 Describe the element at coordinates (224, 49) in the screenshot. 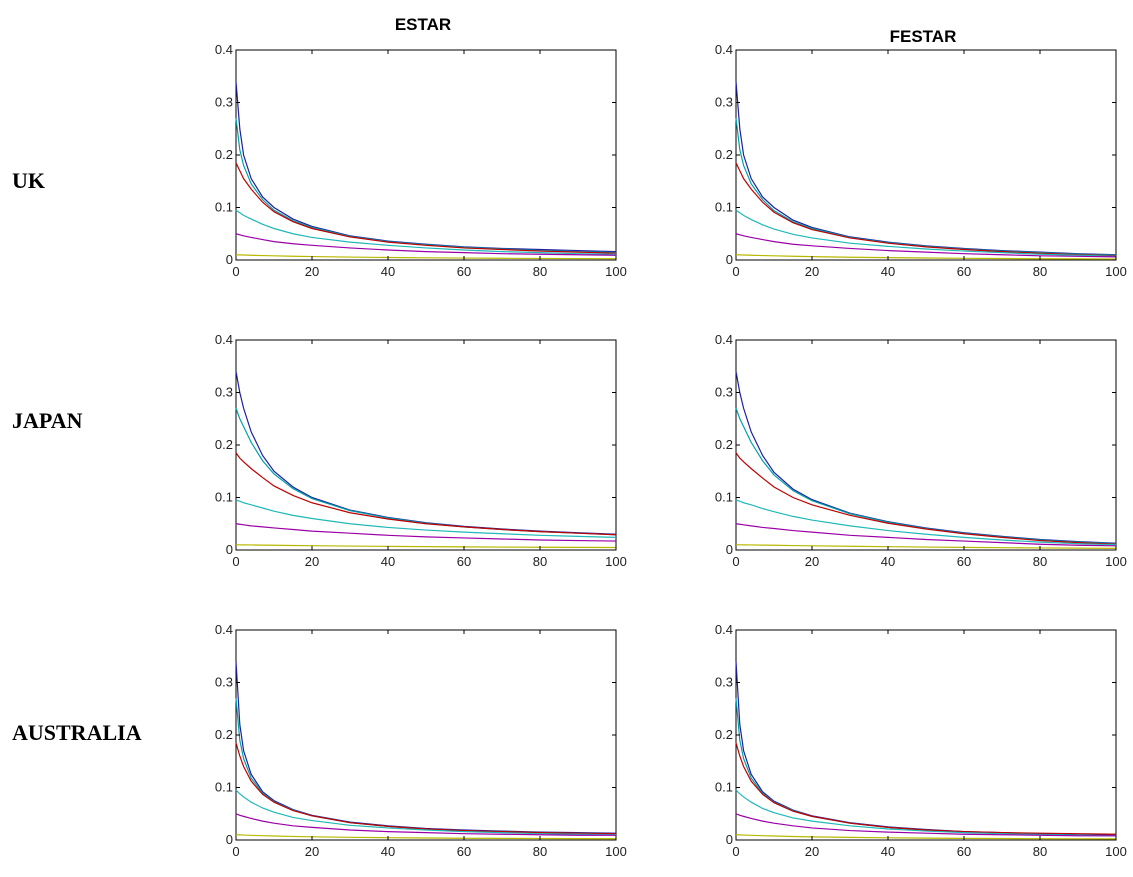

I see `subplot-uk-estar-ytick-label: 0.4` at that location.